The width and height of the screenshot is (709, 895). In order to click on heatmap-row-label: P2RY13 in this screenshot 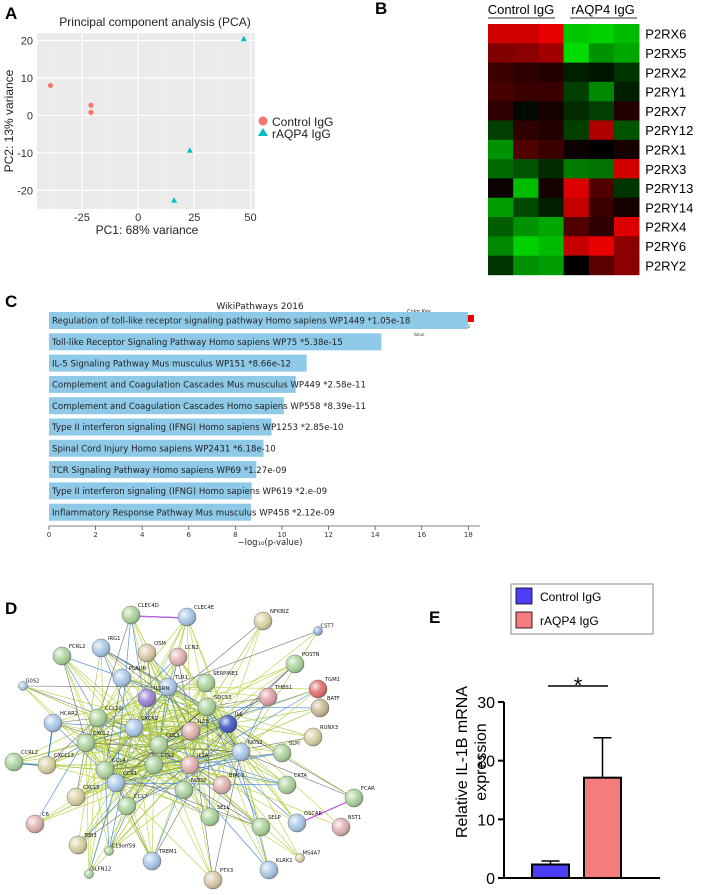, I will do `click(669, 188)`.